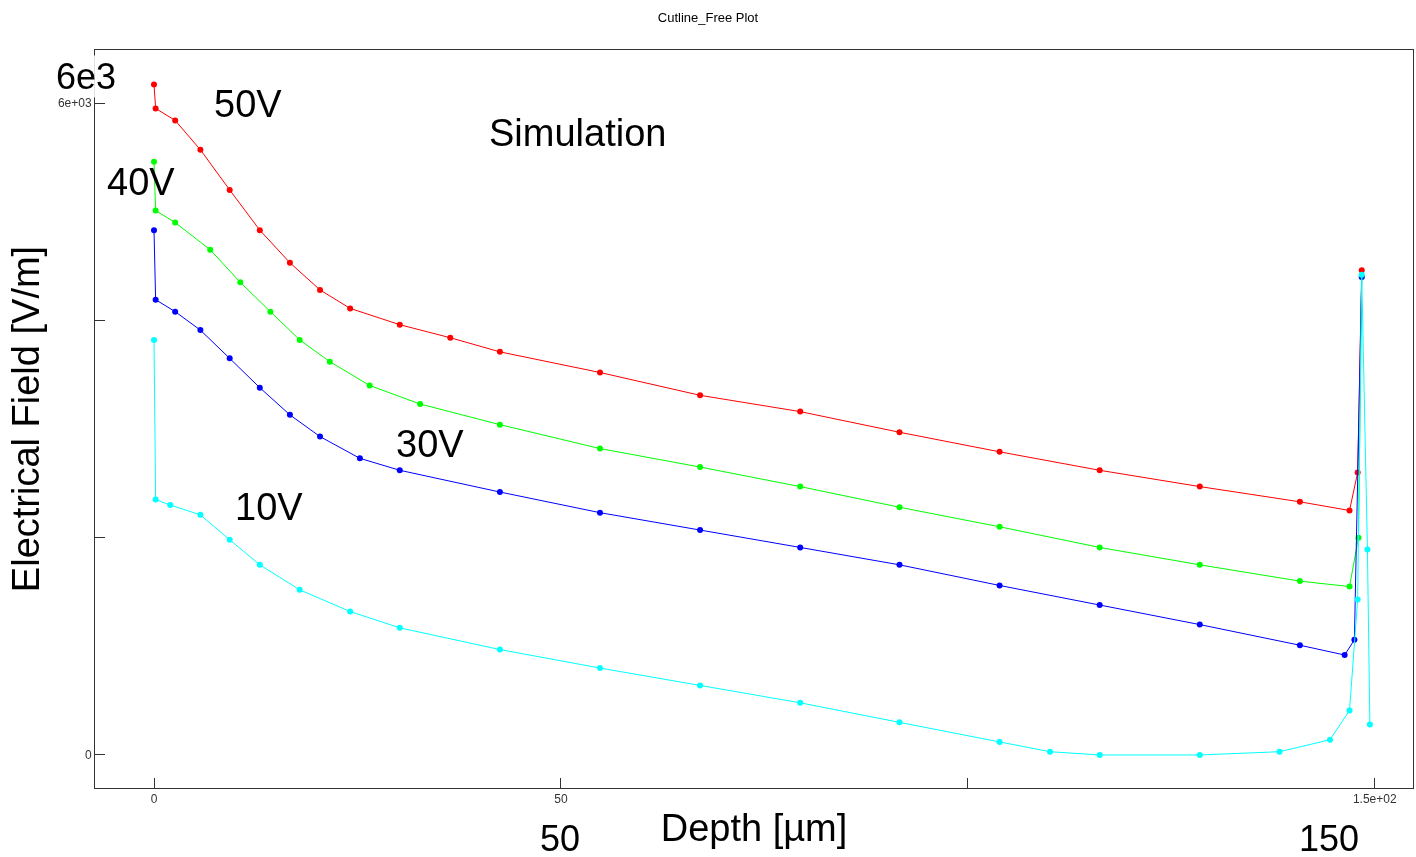 Image resolution: width=1416 pixels, height=857 pixels. I want to click on annotation: Simulation, so click(578, 133).